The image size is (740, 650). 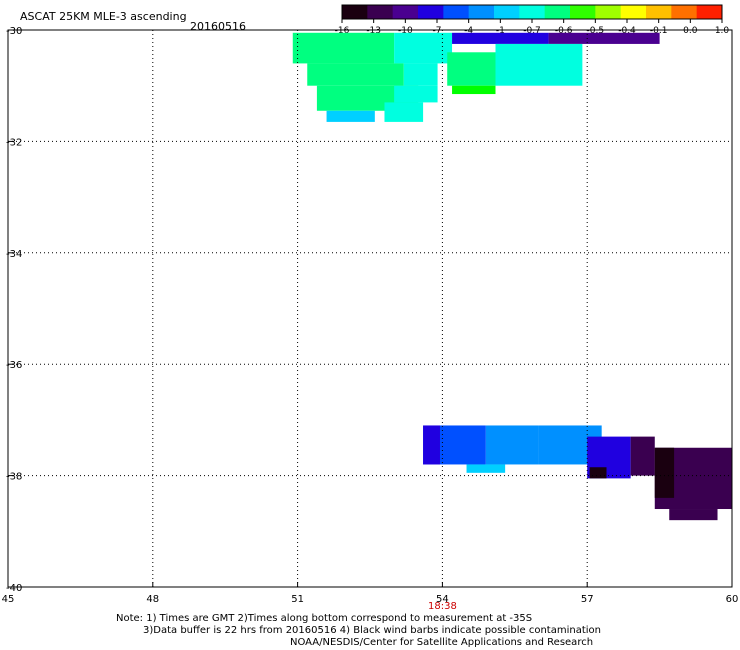 I want to click on time-label-0: 18:38, so click(x=442, y=606).